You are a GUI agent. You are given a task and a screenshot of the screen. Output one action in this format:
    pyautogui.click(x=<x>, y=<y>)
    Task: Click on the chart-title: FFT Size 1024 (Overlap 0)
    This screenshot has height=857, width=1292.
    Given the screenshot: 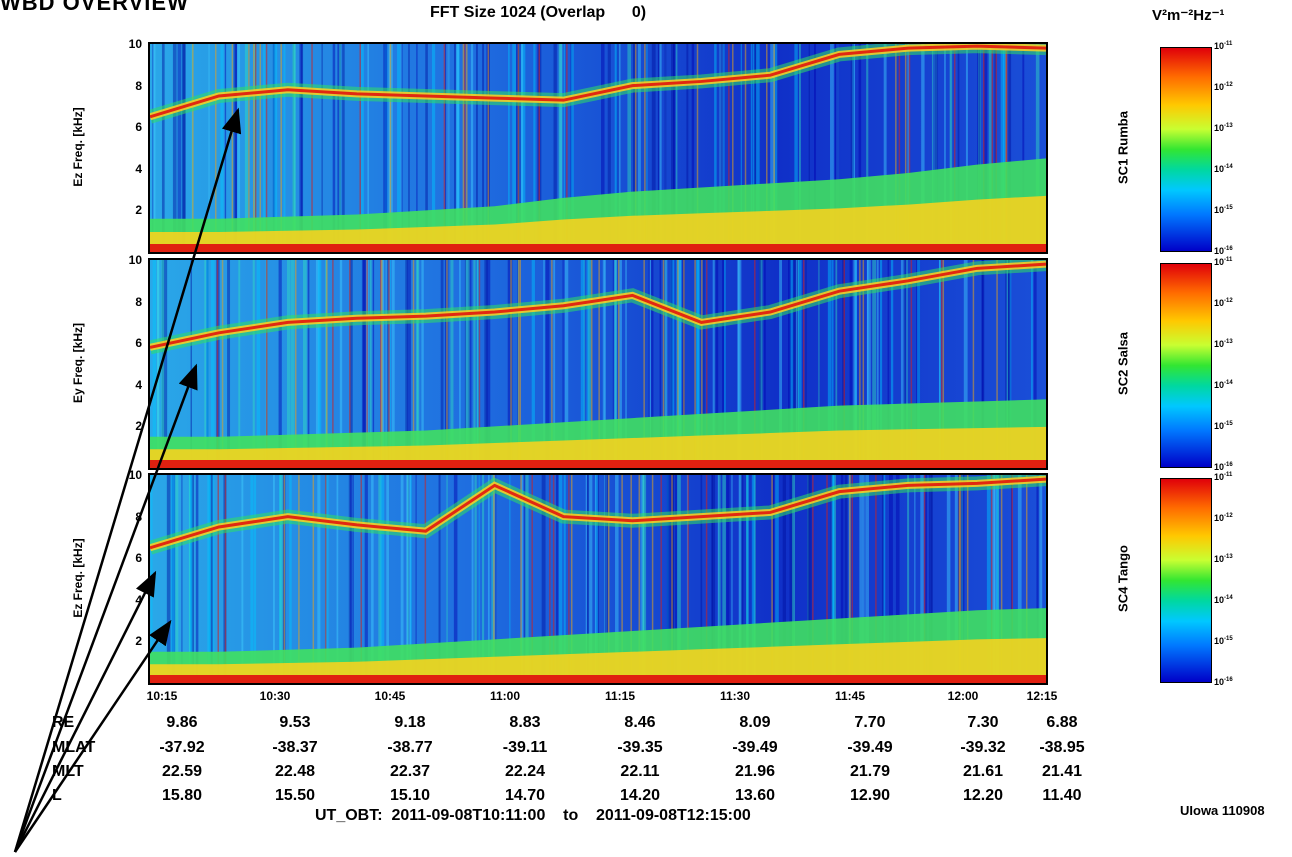 What is the action you would take?
    pyautogui.click(x=538, y=12)
    